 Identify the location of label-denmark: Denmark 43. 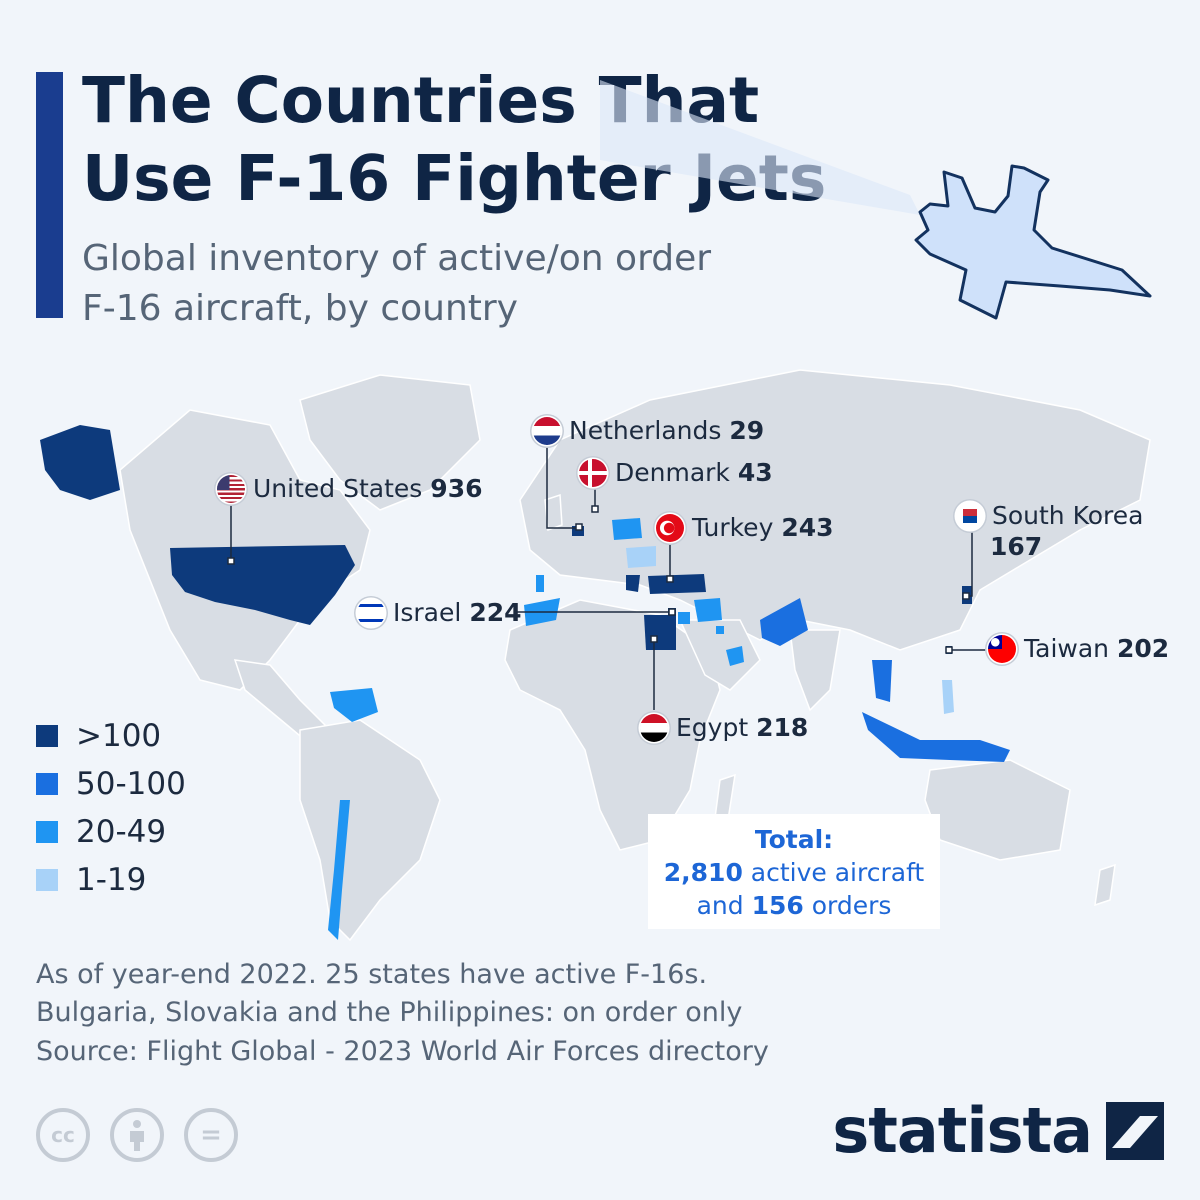
(676, 472).